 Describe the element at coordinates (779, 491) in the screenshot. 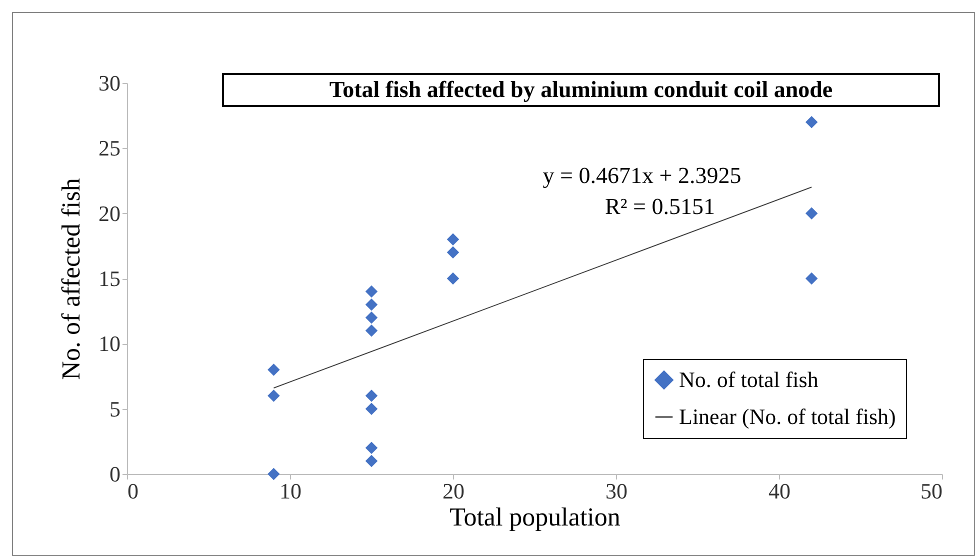

I see `x-tick-label: 40` at that location.